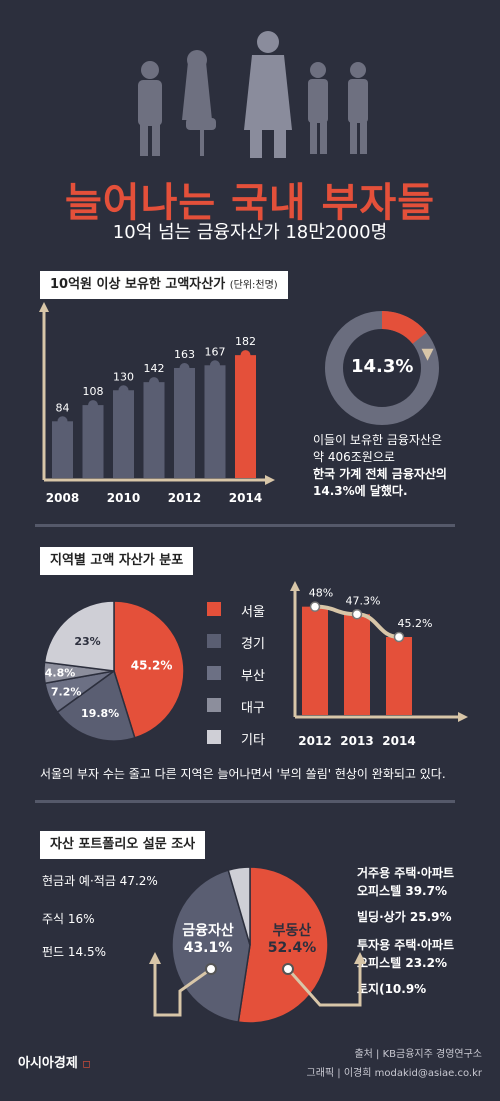  Describe the element at coordinates (152, 665) in the screenshot. I see `pie-value-label: 45.2%` at that location.